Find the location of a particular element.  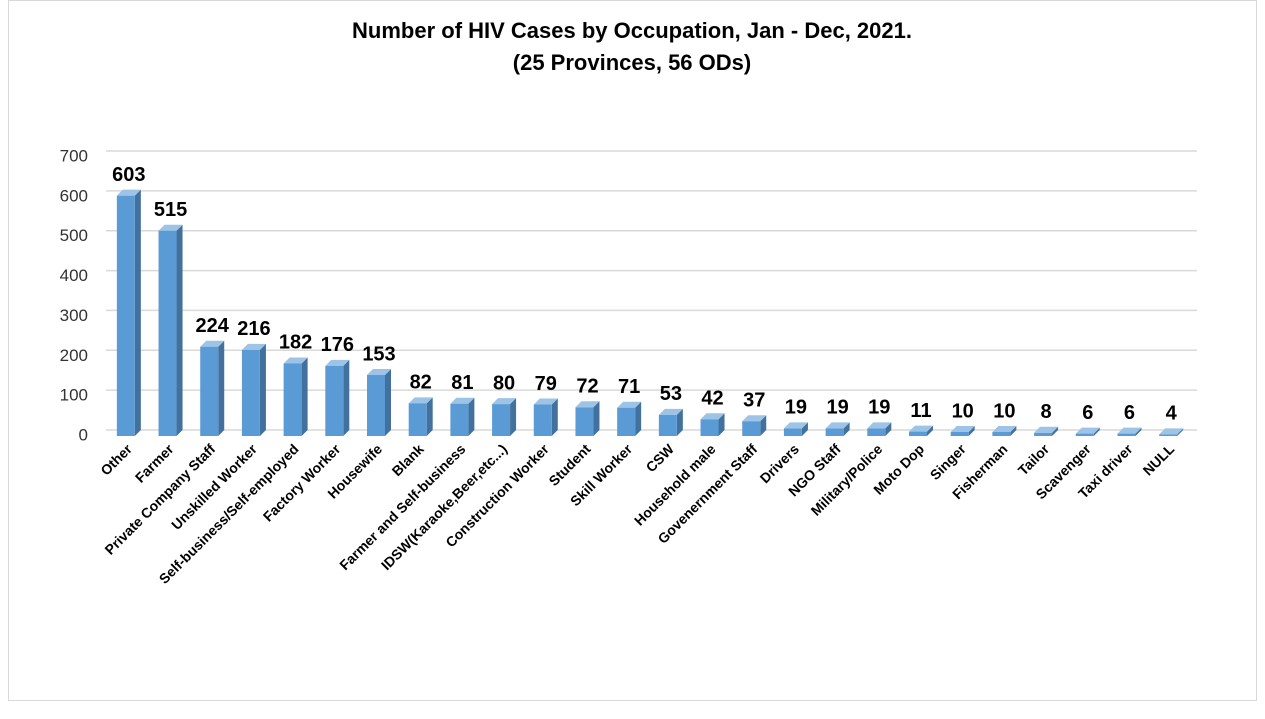

data-label: 603 is located at coordinates (128, 175).